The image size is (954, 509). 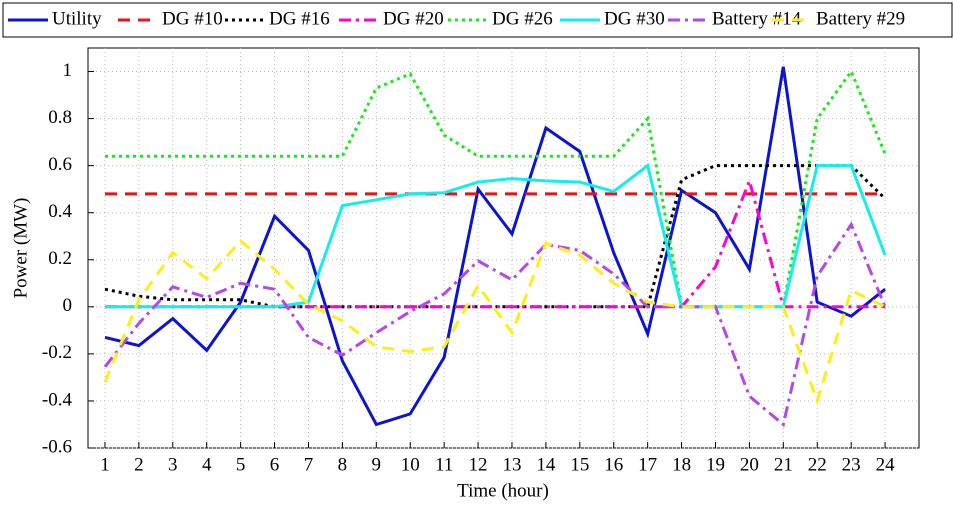 What do you see at coordinates (57, 446) in the screenshot?
I see `y-tick-label: -0.6` at bounding box center [57, 446].